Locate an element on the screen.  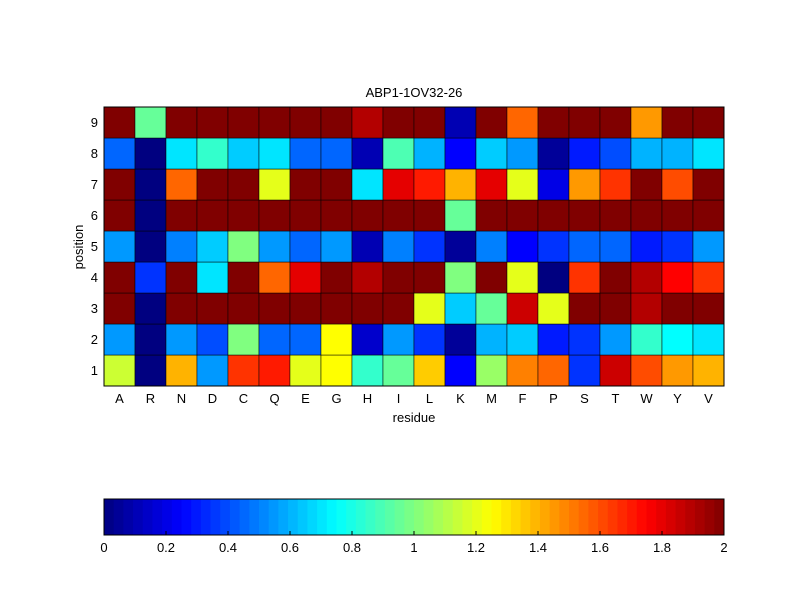
colorbar-tick-label: 1.2 is located at coordinates (476, 547).